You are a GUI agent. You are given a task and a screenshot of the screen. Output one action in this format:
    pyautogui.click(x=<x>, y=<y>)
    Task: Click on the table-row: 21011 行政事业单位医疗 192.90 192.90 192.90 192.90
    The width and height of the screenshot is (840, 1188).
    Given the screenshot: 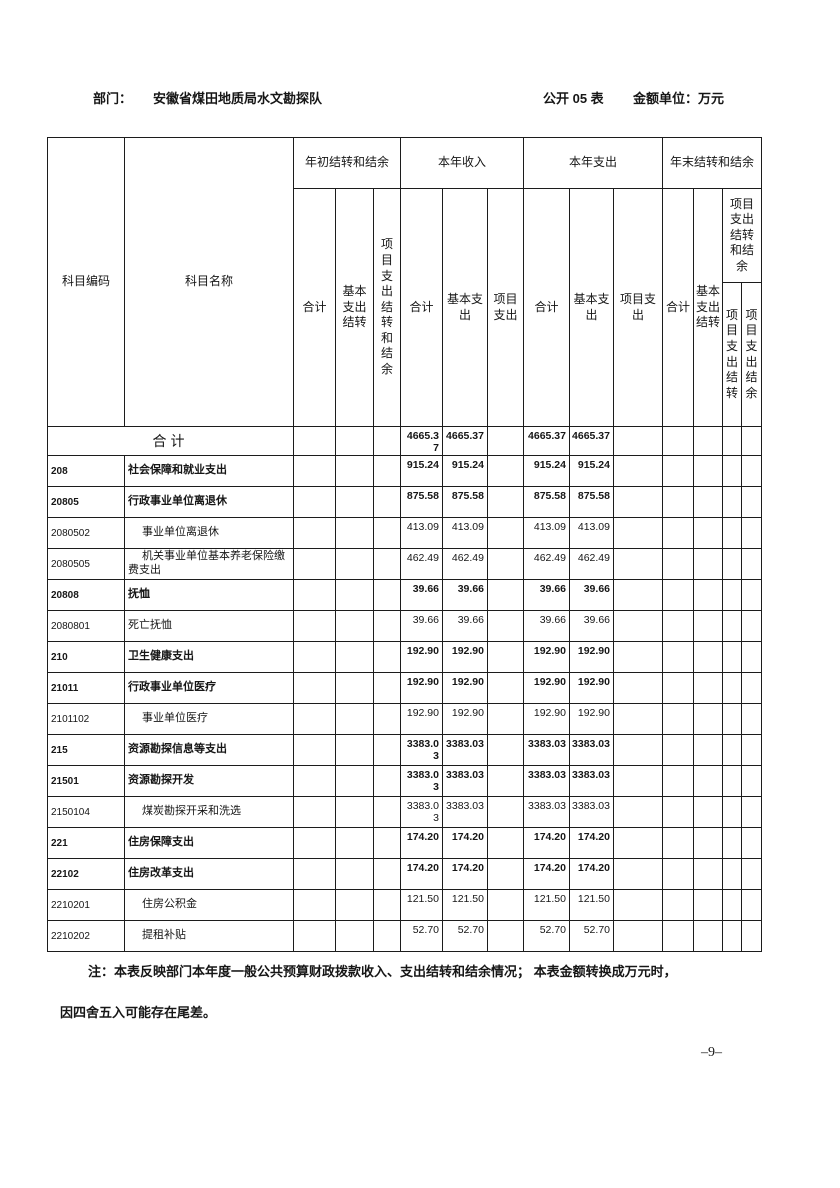 What is the action you would take?
    pyautogui.click(x=405, y=688)
    